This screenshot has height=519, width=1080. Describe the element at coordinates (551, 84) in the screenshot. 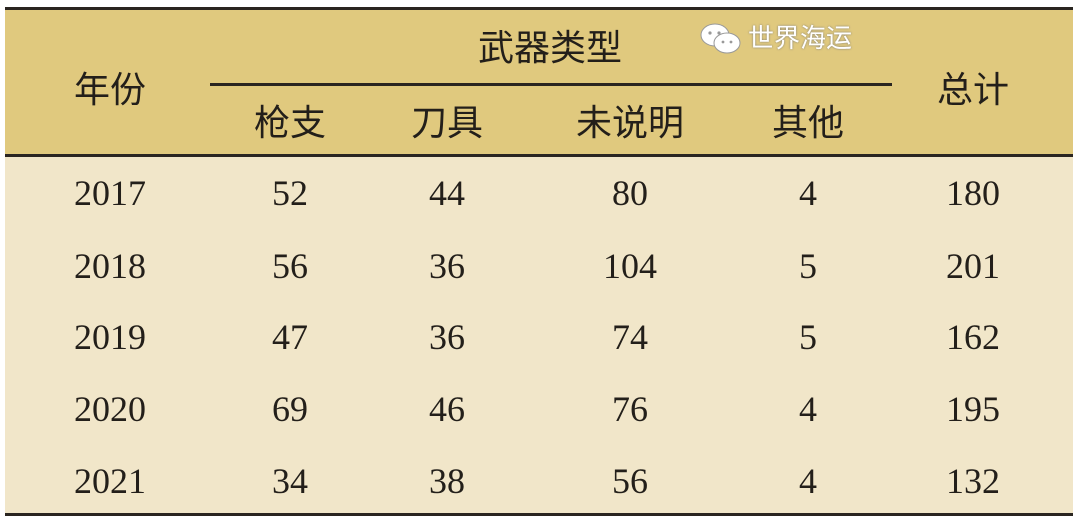

I see `group-divider` at that location.